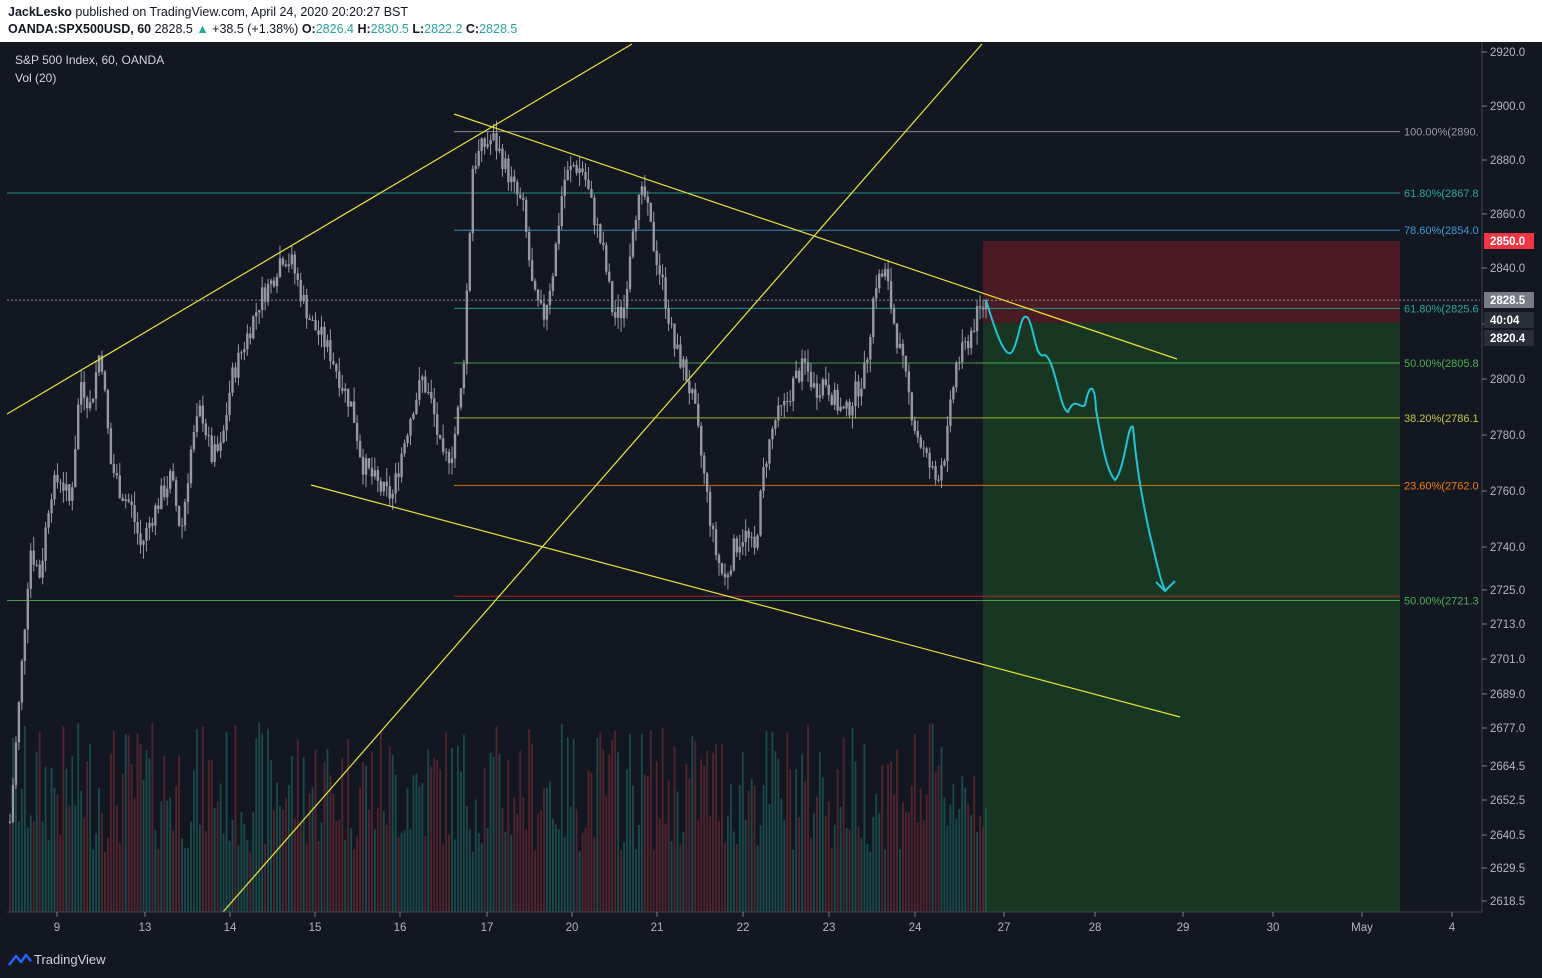 The image size is (1542, 978). I want to click on time-axis: 9 13 14 15 16 17 20 21 22 23 24 27 28 29 30 May 4, so click(744, 922).